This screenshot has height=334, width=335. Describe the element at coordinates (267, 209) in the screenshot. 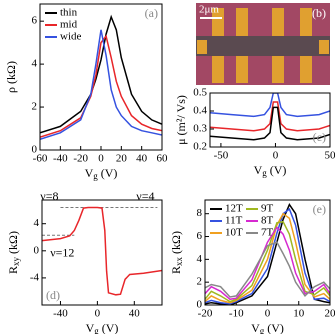

I see `legend-label: 9T` at that location.